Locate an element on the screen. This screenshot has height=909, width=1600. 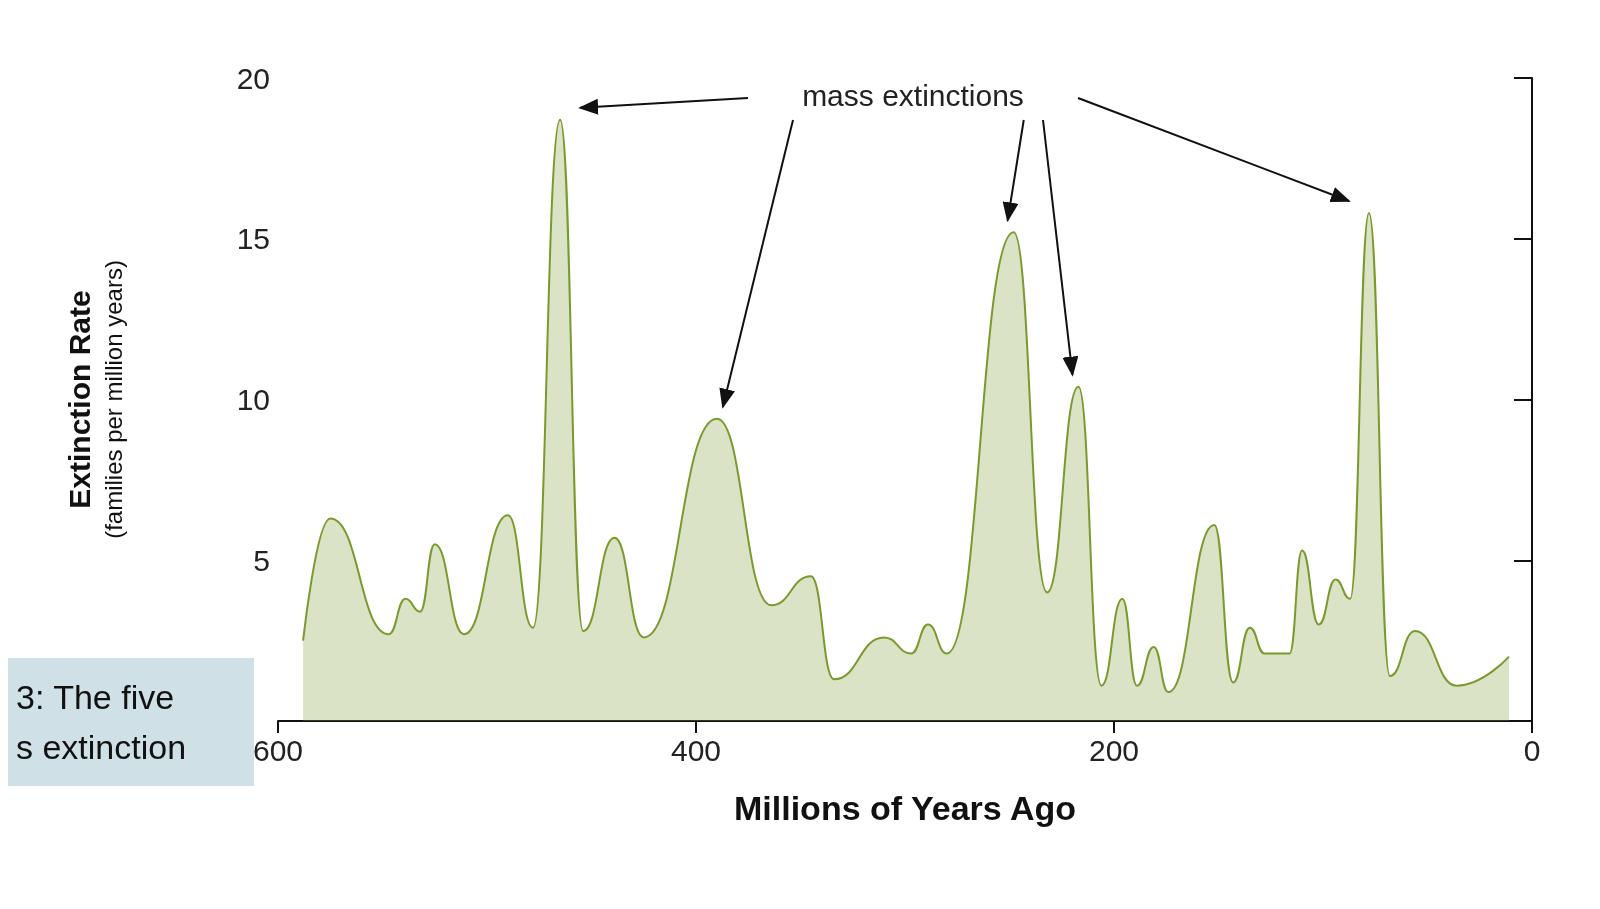
x-tick-label: 600 is located at coordinates (278, 750).